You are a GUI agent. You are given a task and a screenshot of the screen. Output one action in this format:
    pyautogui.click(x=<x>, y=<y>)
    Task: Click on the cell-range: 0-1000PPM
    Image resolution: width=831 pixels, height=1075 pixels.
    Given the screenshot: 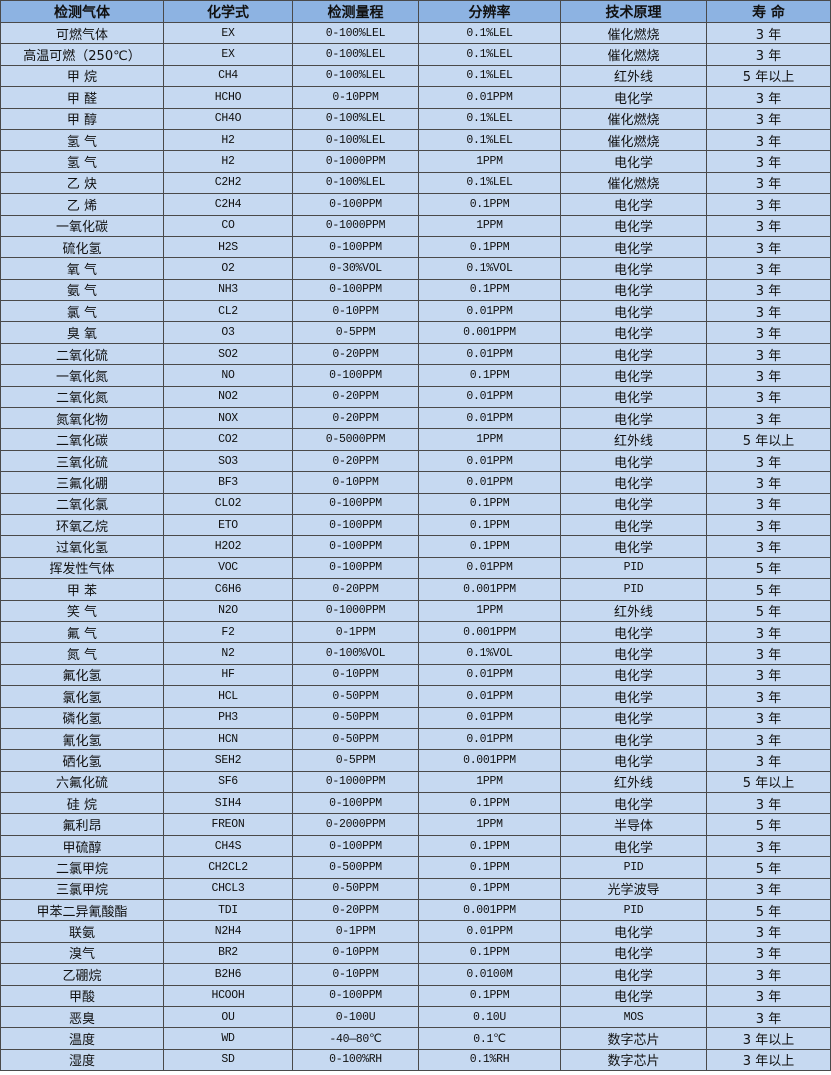 What is the action you would take?
    pyautogui.click(x=355, y=161)
    